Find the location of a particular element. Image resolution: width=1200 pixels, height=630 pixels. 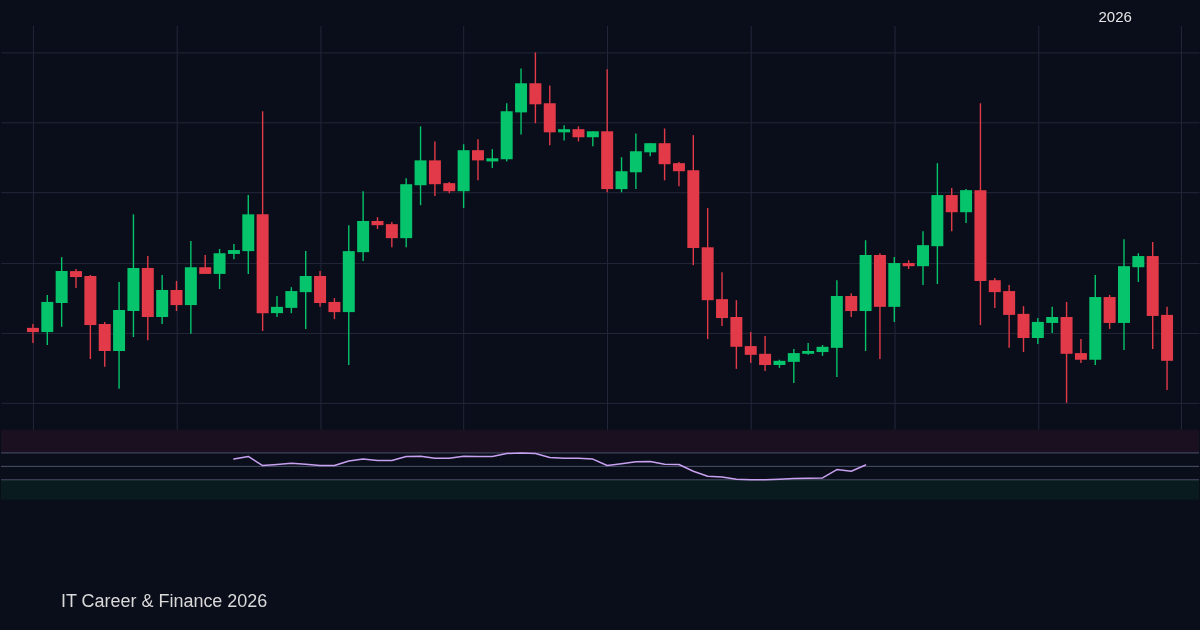

text: IT Career & Finance 2026 is located at coordinates (164, 600).